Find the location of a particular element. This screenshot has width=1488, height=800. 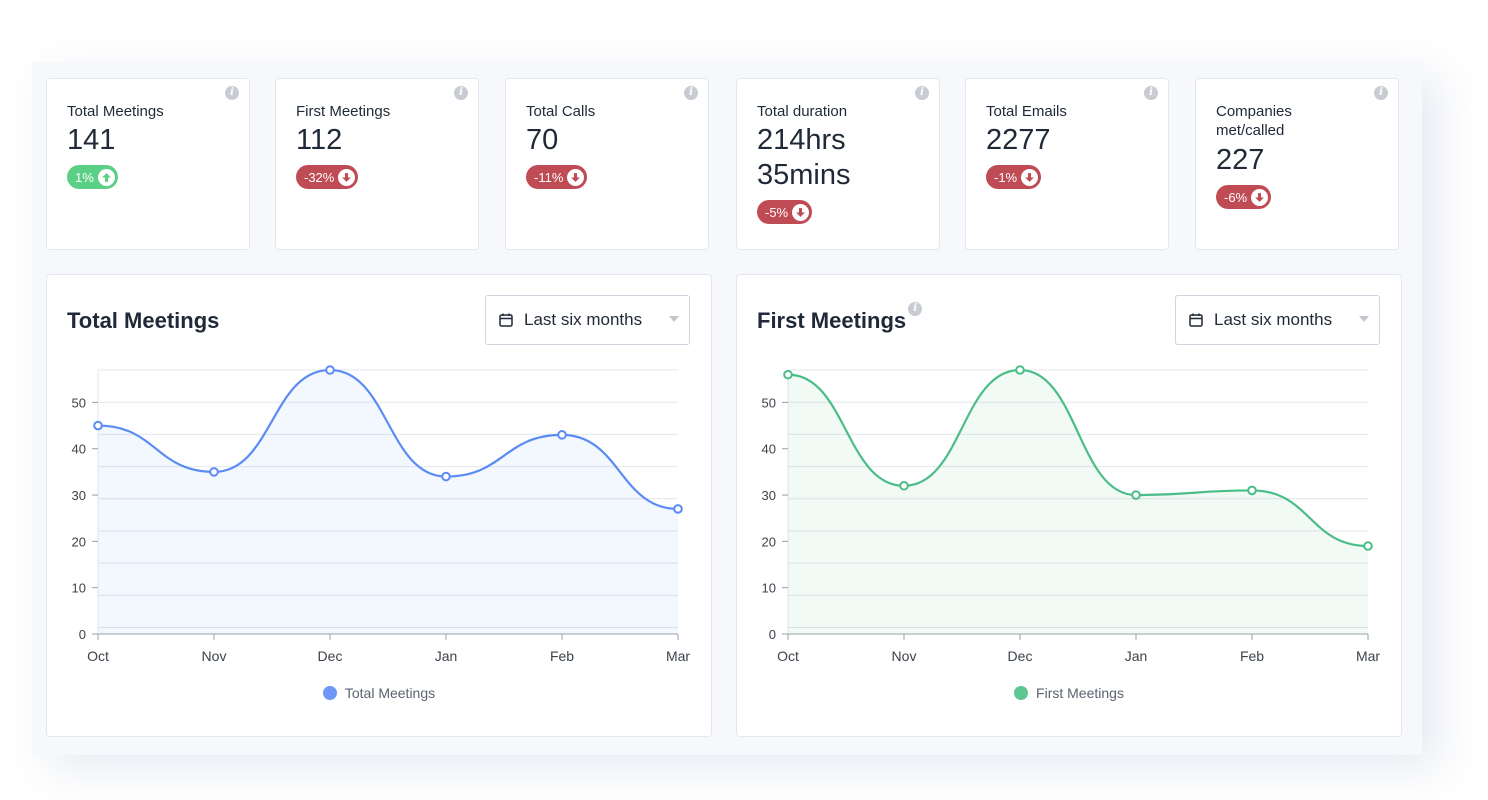

change-value: -1% is located at coordinates (1006, 177).